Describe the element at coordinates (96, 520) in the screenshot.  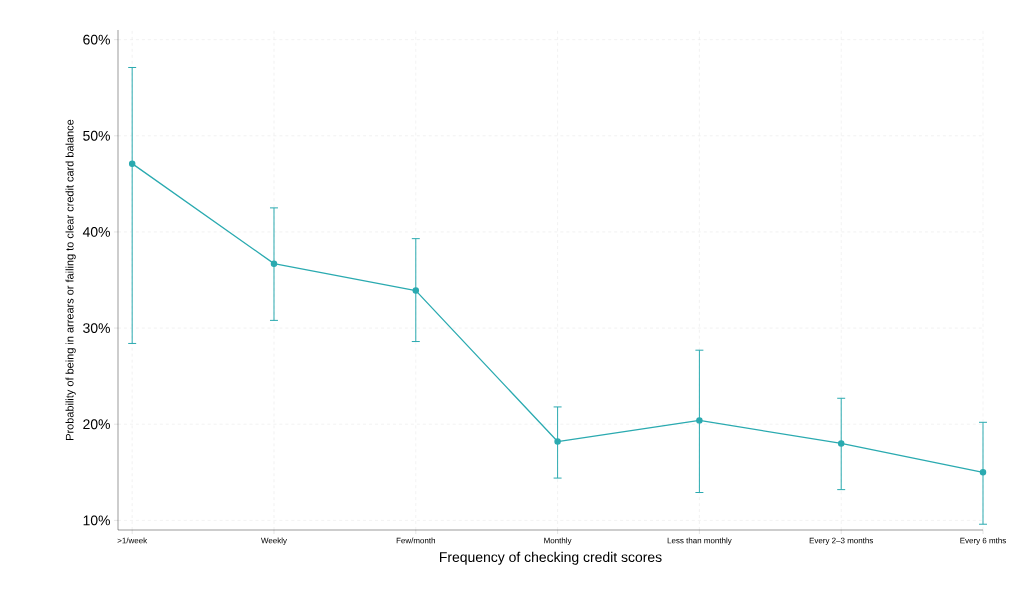
I see `y-tick-label: 10%` at that location.